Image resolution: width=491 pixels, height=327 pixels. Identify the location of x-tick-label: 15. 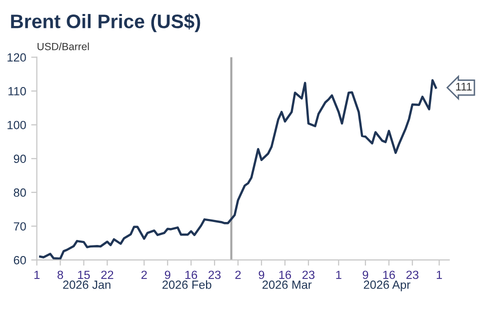
(84, 275).